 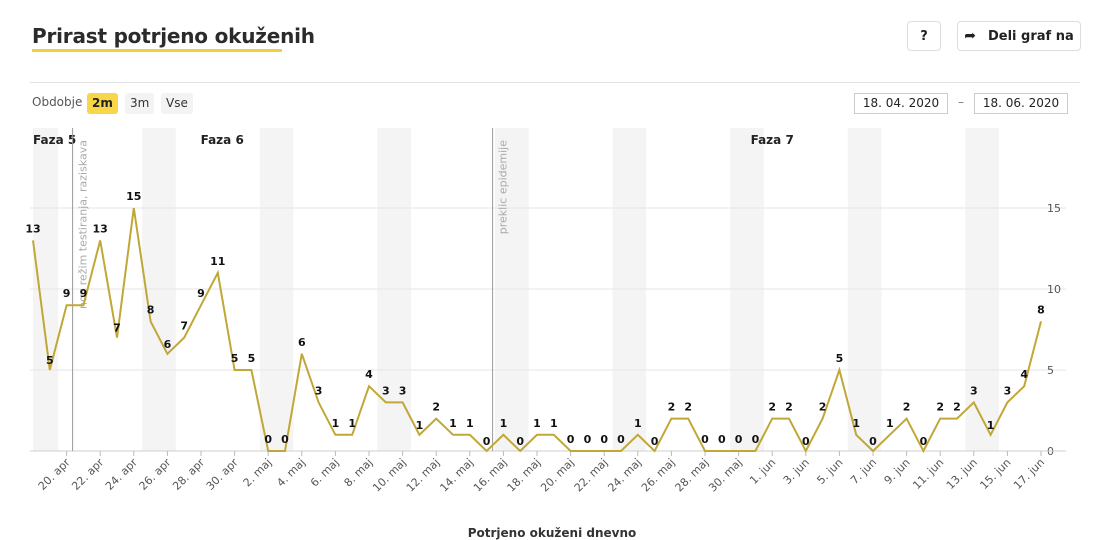 What do you see at coordinates (121, 474) in the screenshot?
I see `x-tick-label: 24. apr` at bounding box center [121, 474].